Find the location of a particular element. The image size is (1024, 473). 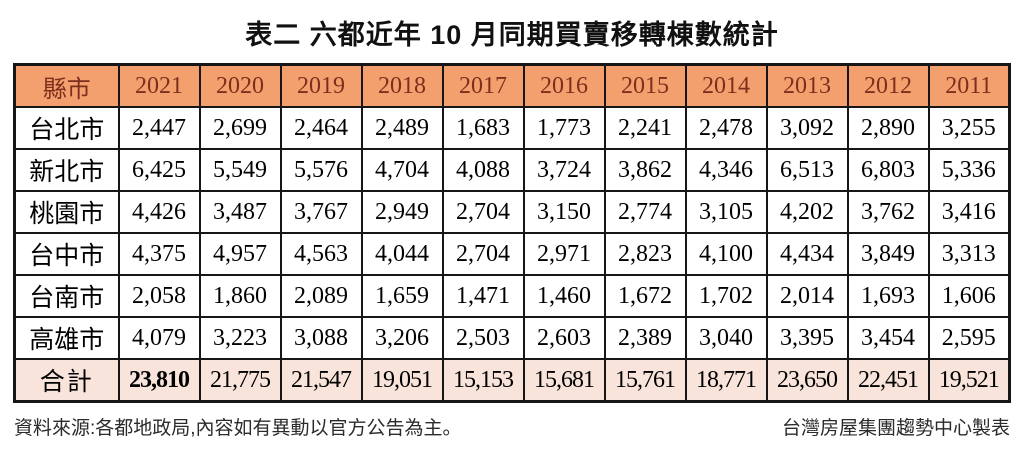

value-cell: 3,223 is located at coordinates (240, 338).